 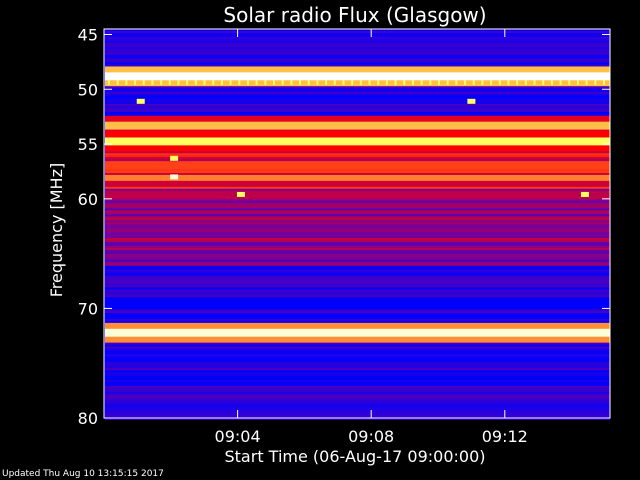 What do you see at coordinates (354, 15) in the screenshot?
I see `chart-title: Solar radio Flux (Glasgow)` at bounding box center [354, 15].